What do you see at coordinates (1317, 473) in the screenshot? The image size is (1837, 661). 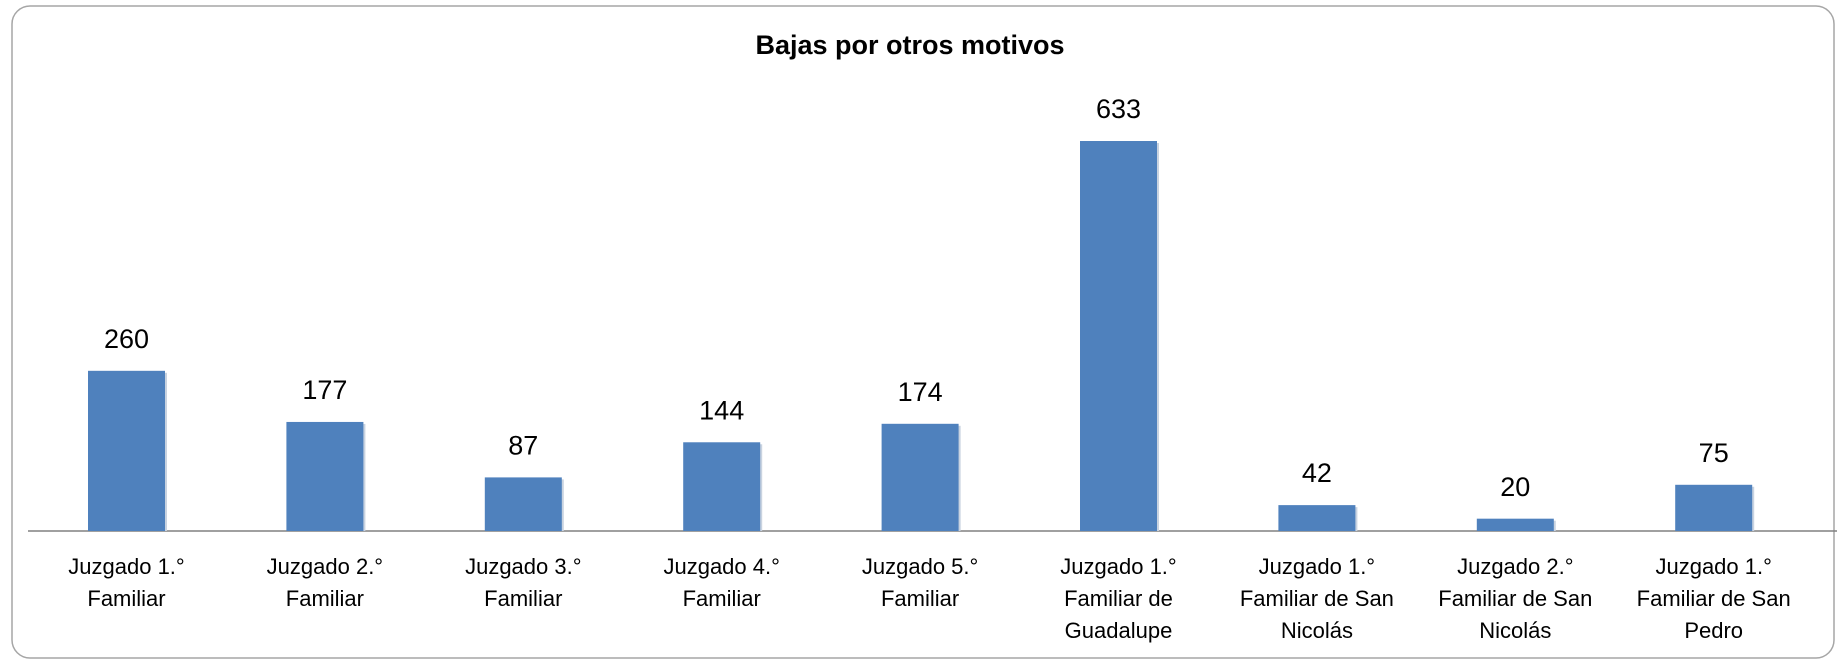 I see `value-label: 42` at bounding box center [1317, 473].